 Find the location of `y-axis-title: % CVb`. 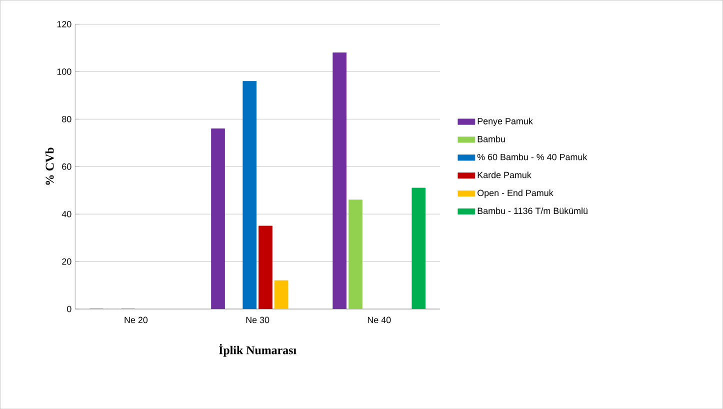

y-axis-title: % CVb is located at coordinates (49, 166).